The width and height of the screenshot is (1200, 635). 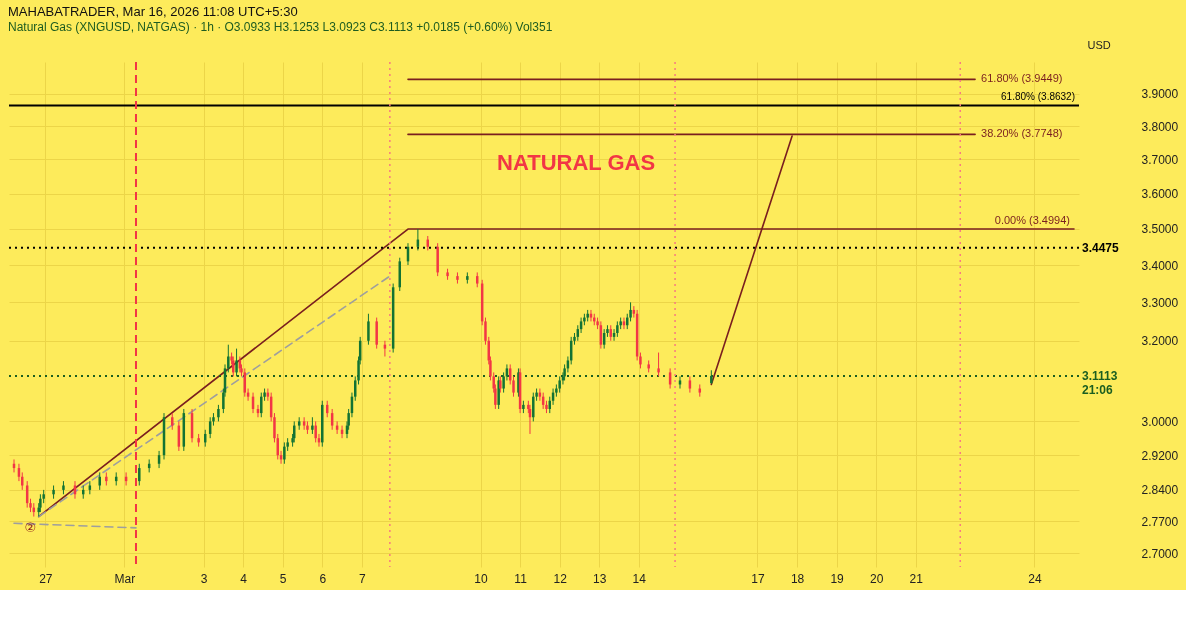 I want to click on y-tick-label: 2.7000, so click(x=1160, y=553).